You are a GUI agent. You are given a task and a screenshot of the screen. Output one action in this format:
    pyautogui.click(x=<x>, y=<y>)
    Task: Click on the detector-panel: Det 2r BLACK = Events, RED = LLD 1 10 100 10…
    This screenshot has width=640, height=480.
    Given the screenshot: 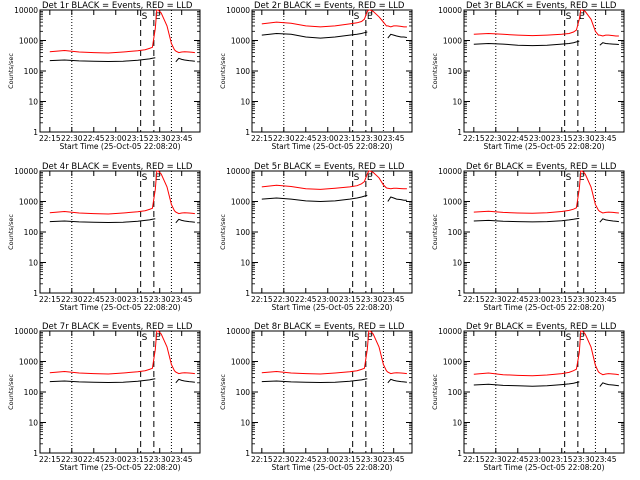 What is the action you would take?
    pyautogui.click(x=316, y=76)
    